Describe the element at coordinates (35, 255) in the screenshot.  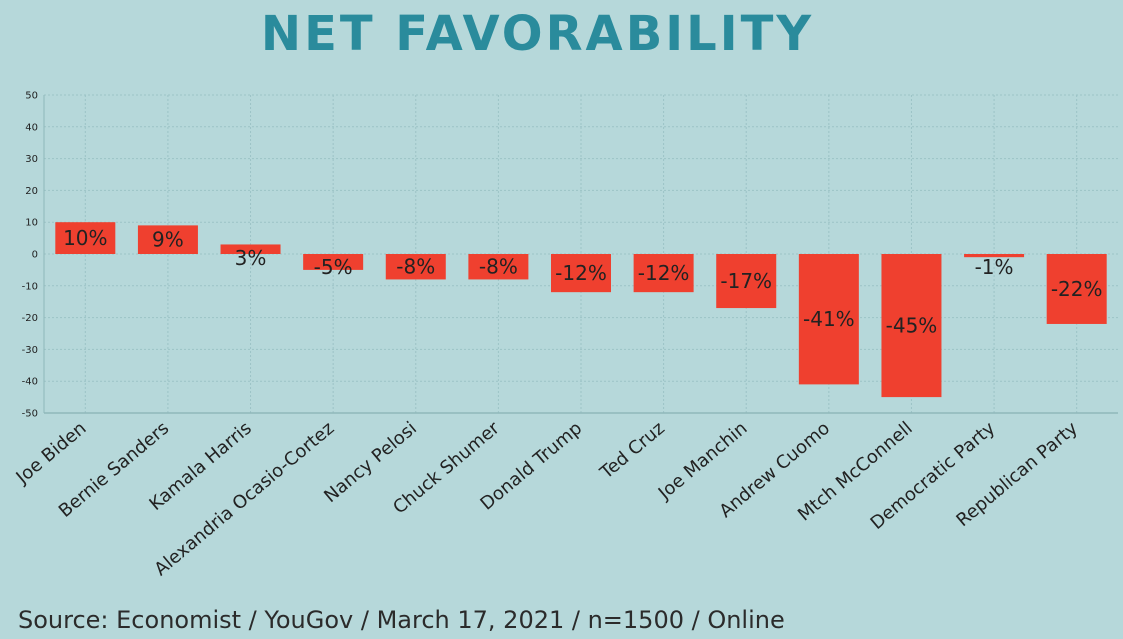
I see `y-tick-label: 0` at that location.